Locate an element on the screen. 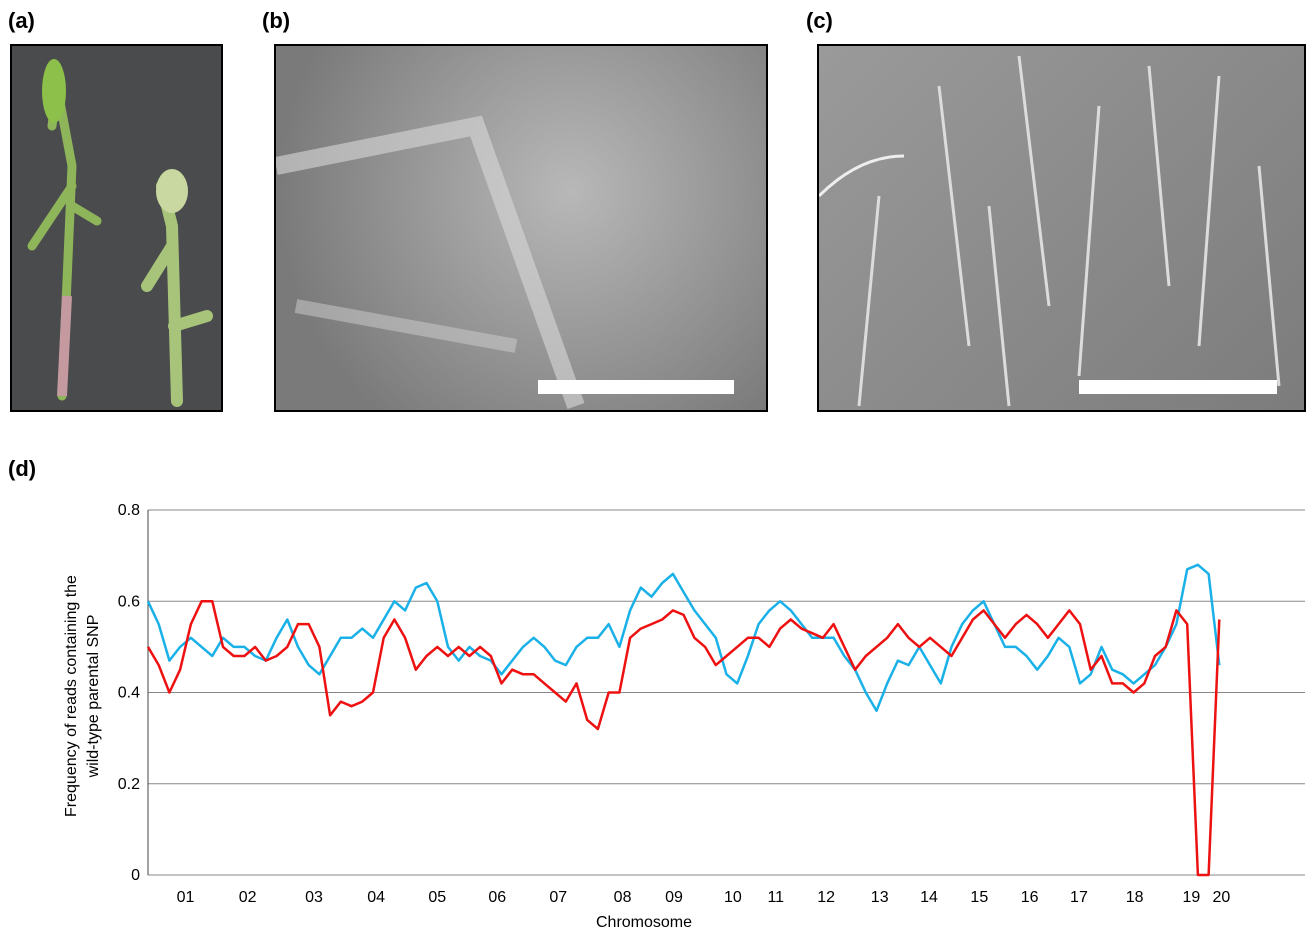 The image size is (1312, 933). x-tick-label: 08 is located at coordinates (623, 897).